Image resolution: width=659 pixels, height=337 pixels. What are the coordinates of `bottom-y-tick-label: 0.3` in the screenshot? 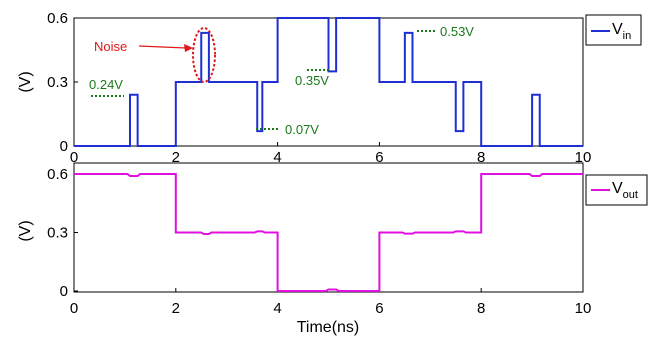 It's located at (57, 233).